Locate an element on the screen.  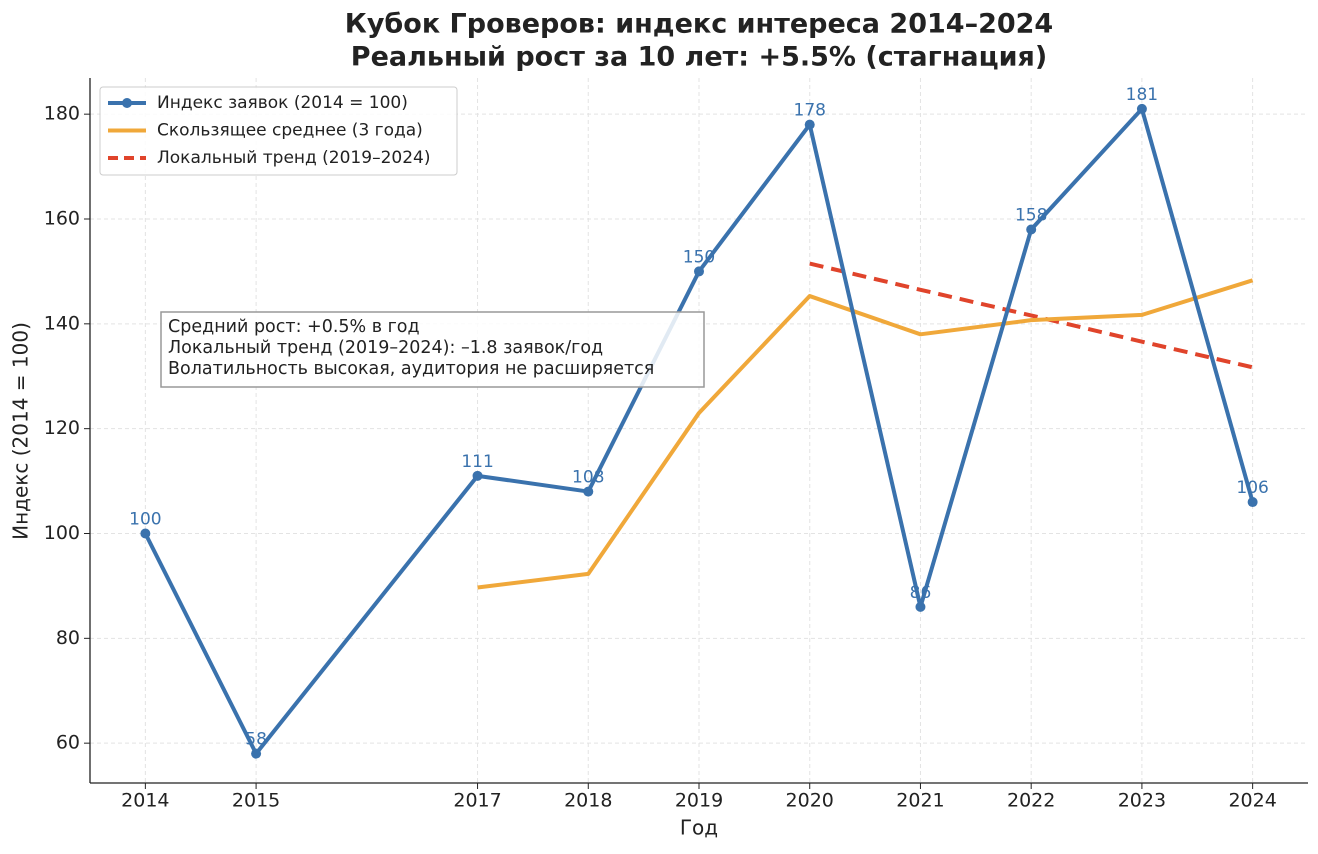
x-axis-label: Год is located at coordinates (699, 828).